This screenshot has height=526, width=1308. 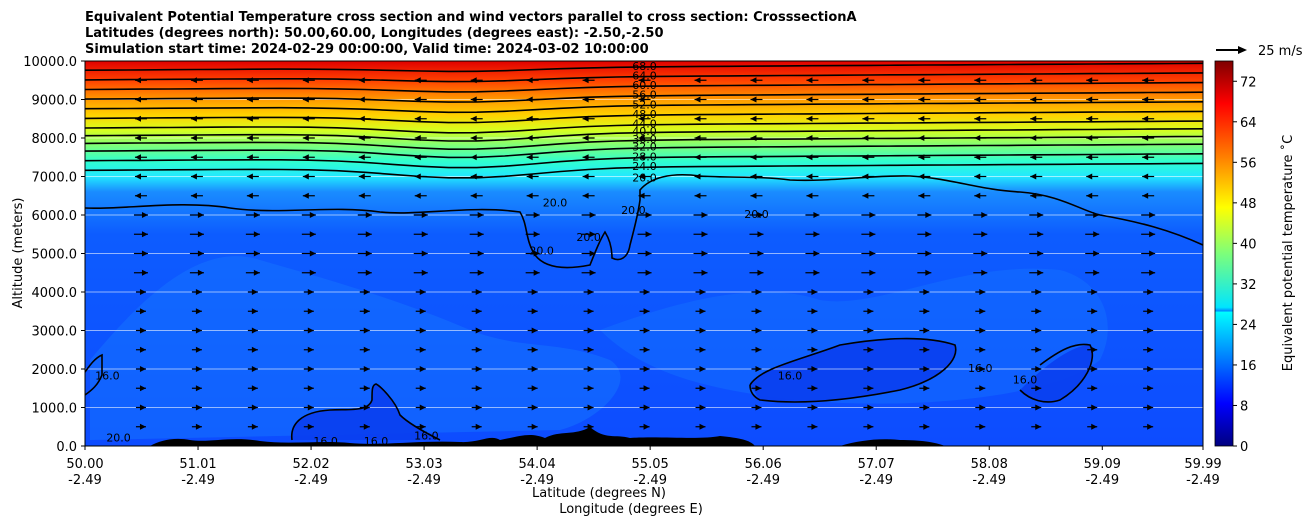 What do you see at coordinates (876, 464) in the screenshot?
I see `x-tick-label-latitude: 57.07` at bounding box center [876, 464].